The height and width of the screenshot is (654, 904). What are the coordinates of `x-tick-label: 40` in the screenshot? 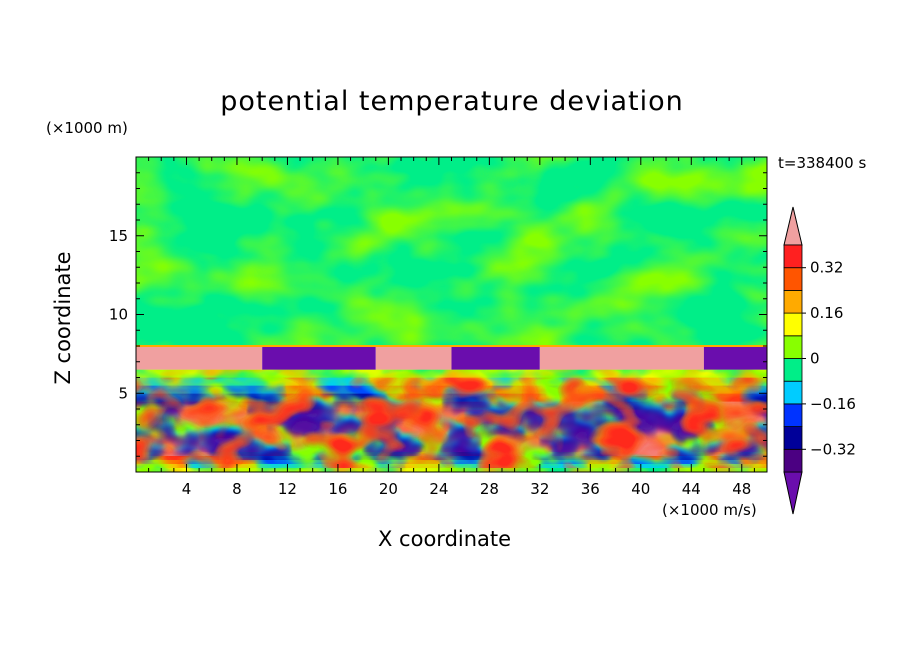 It's located at (640, 489).